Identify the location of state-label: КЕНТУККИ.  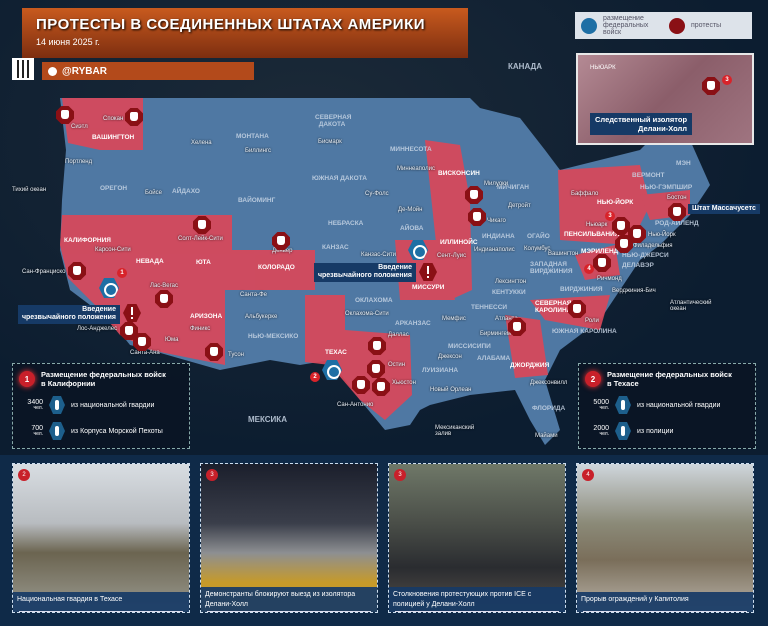
(509, 292).